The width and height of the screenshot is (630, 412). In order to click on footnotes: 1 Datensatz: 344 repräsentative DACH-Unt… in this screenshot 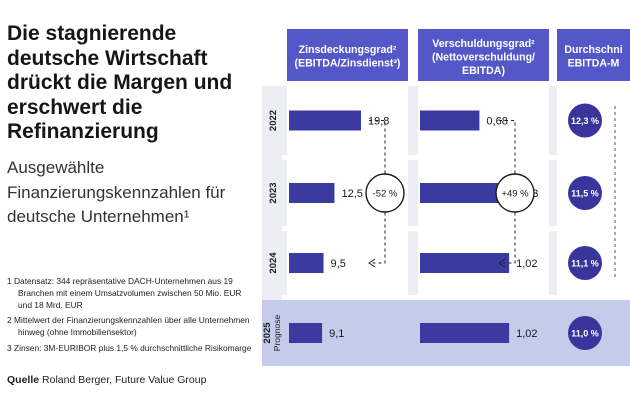, I will do `click(130, 317)`.